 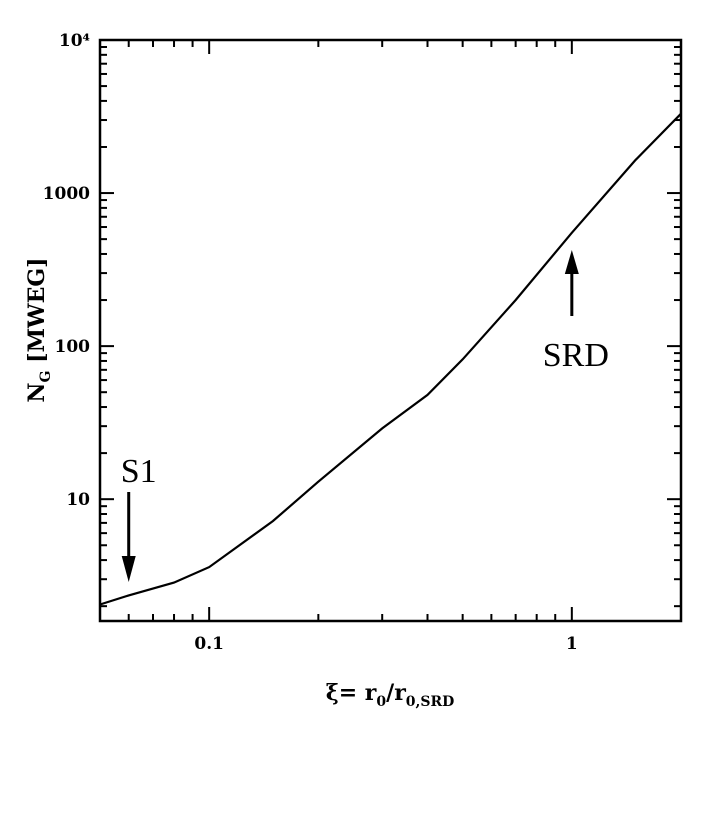 What do you see at coordinates (78, 500) in the screenshot?
I see `y-tick-label: 10` at bounding box center [78, 500].